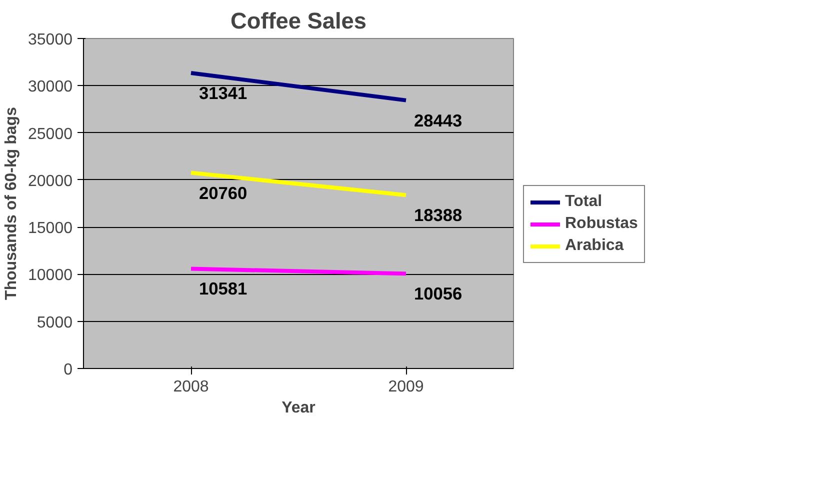  Describe the element at coordinates (50, 275) in the screenshot. I see `y-tick-label: 10000` at that location.